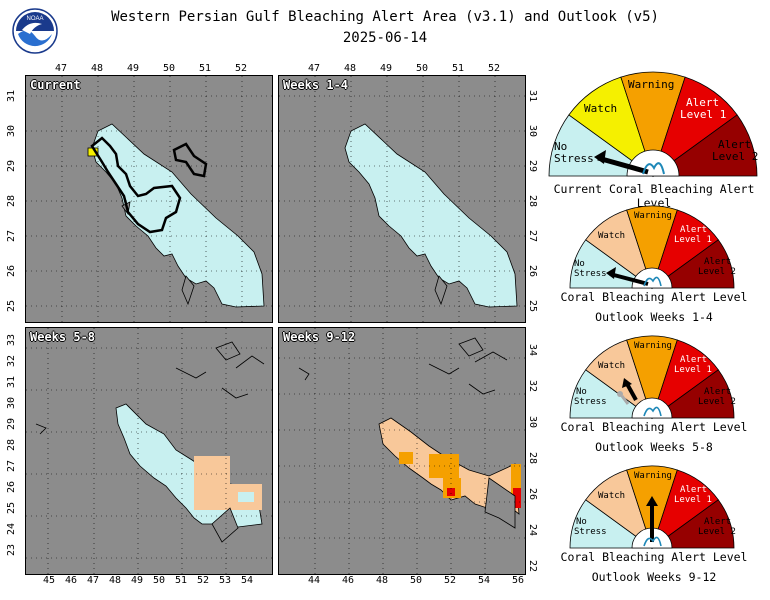 The image size is (770, 600). I want to click on current-map, so click(149, 199).